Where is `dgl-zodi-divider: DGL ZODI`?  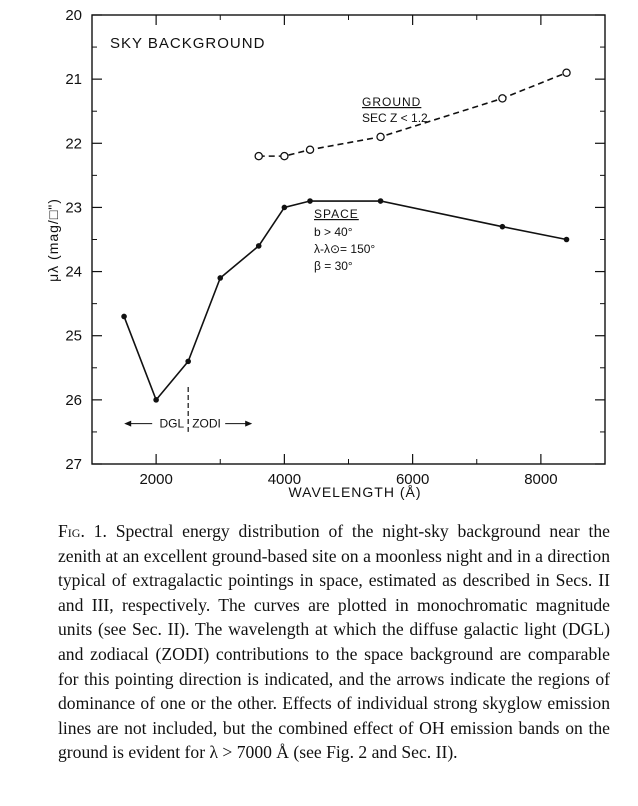
dgl-zodi-divider: DGL ZODI is located at coordinates (188, 409).